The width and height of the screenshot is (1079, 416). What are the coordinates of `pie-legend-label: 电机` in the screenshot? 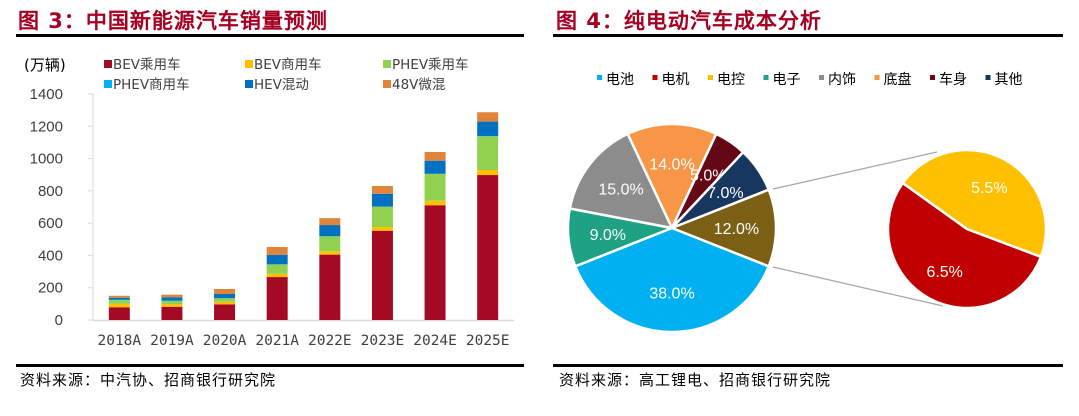 It's located at (676, 80).